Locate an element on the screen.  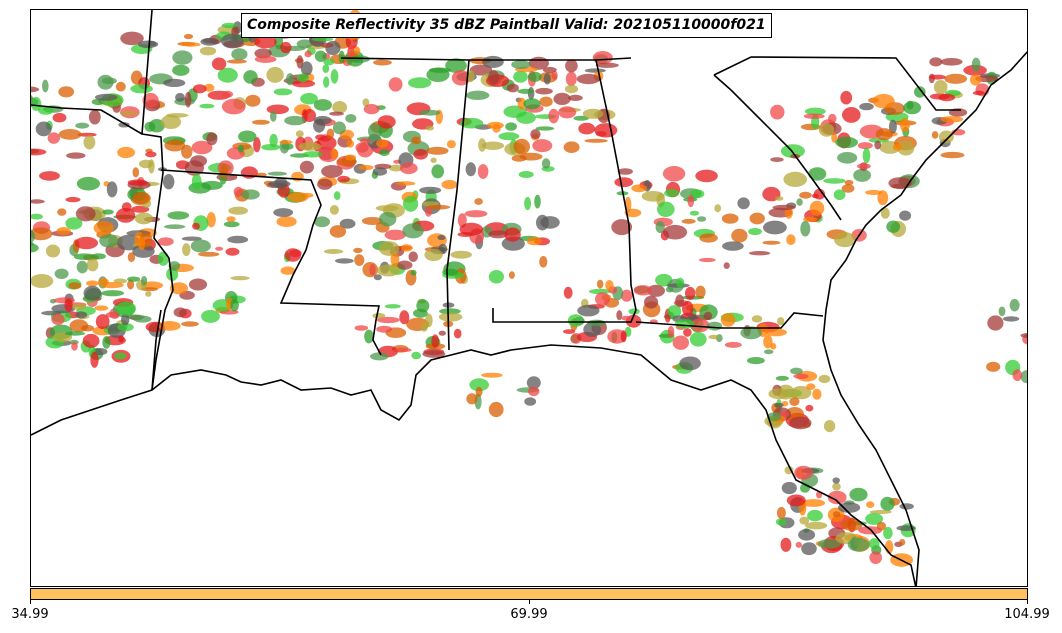
tennessee-south-border is located at coordinates (486, 59).